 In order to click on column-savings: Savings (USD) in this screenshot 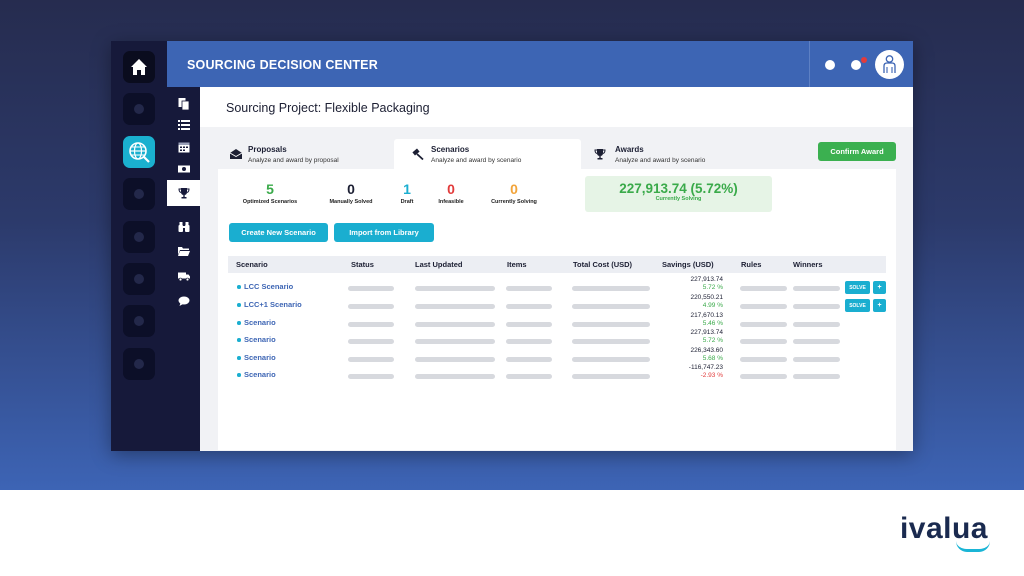, I will do `click(688, 264)`.